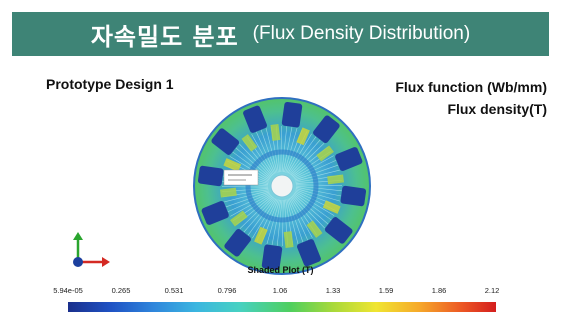 The image size is (561, 326). What do you see at coordinates (164, 36) in the screenshot?
I see `title-korean: 자속밀도 분포` at bounding box center [164, 36].